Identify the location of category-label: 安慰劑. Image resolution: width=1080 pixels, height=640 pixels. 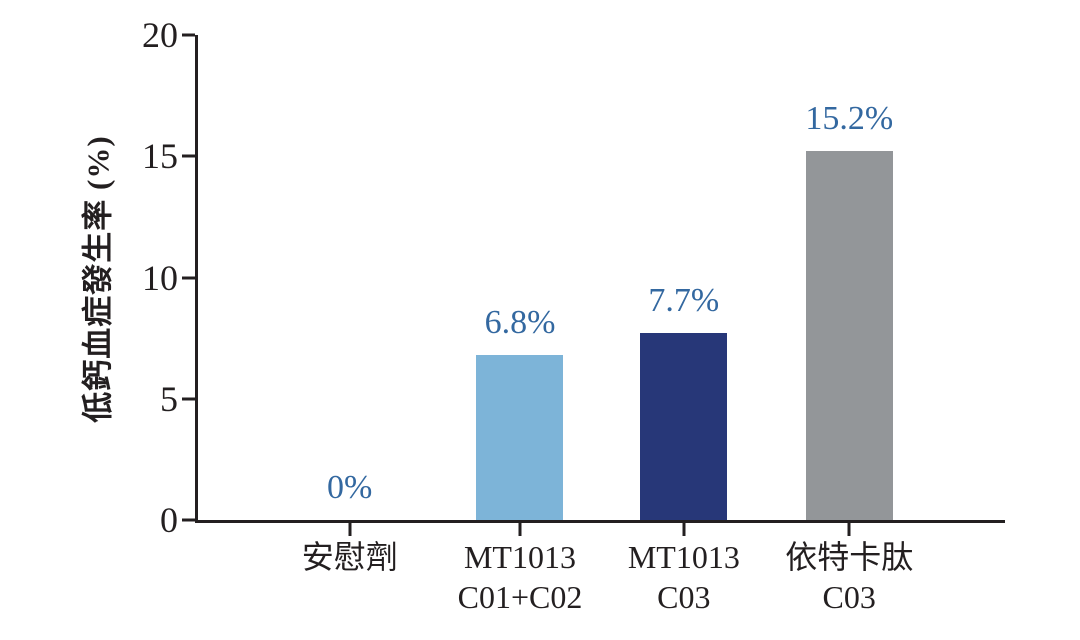
(350, 557).